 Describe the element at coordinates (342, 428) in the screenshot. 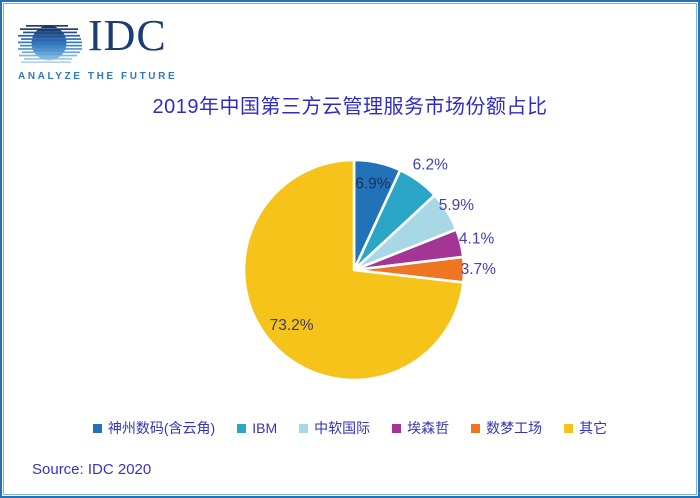

I see `legend-label: 中软国际` at that location.